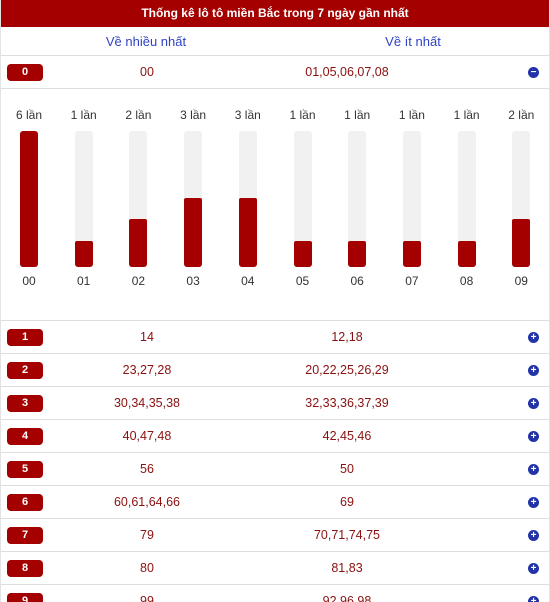 The height and width of the screenshot is (602, 550). What do you see at coordinates (302, 281) in the screenshot?
I see `tick-label: 05` at bounding box center [302, 281].